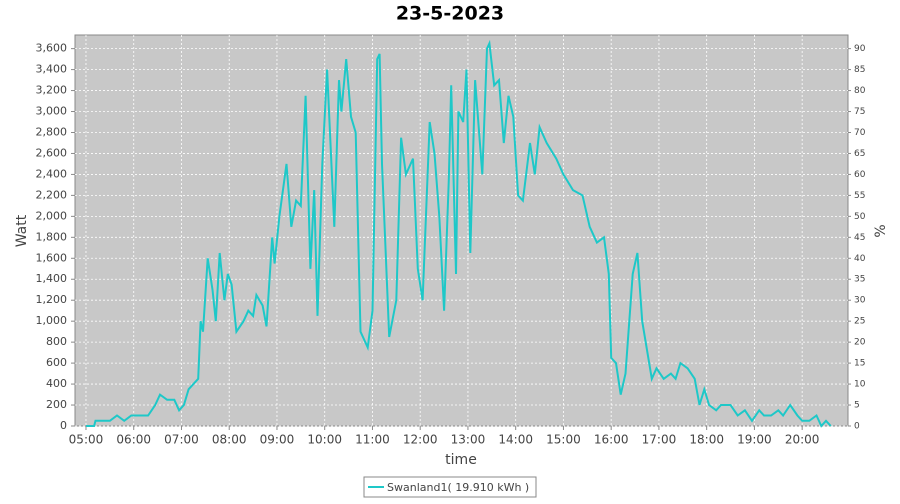 The width and height of the screenshot is (900, 504). Describe the element at coordinates (754, 440) in the screenshot. I see `x-tick-label: 19:00` at that location.